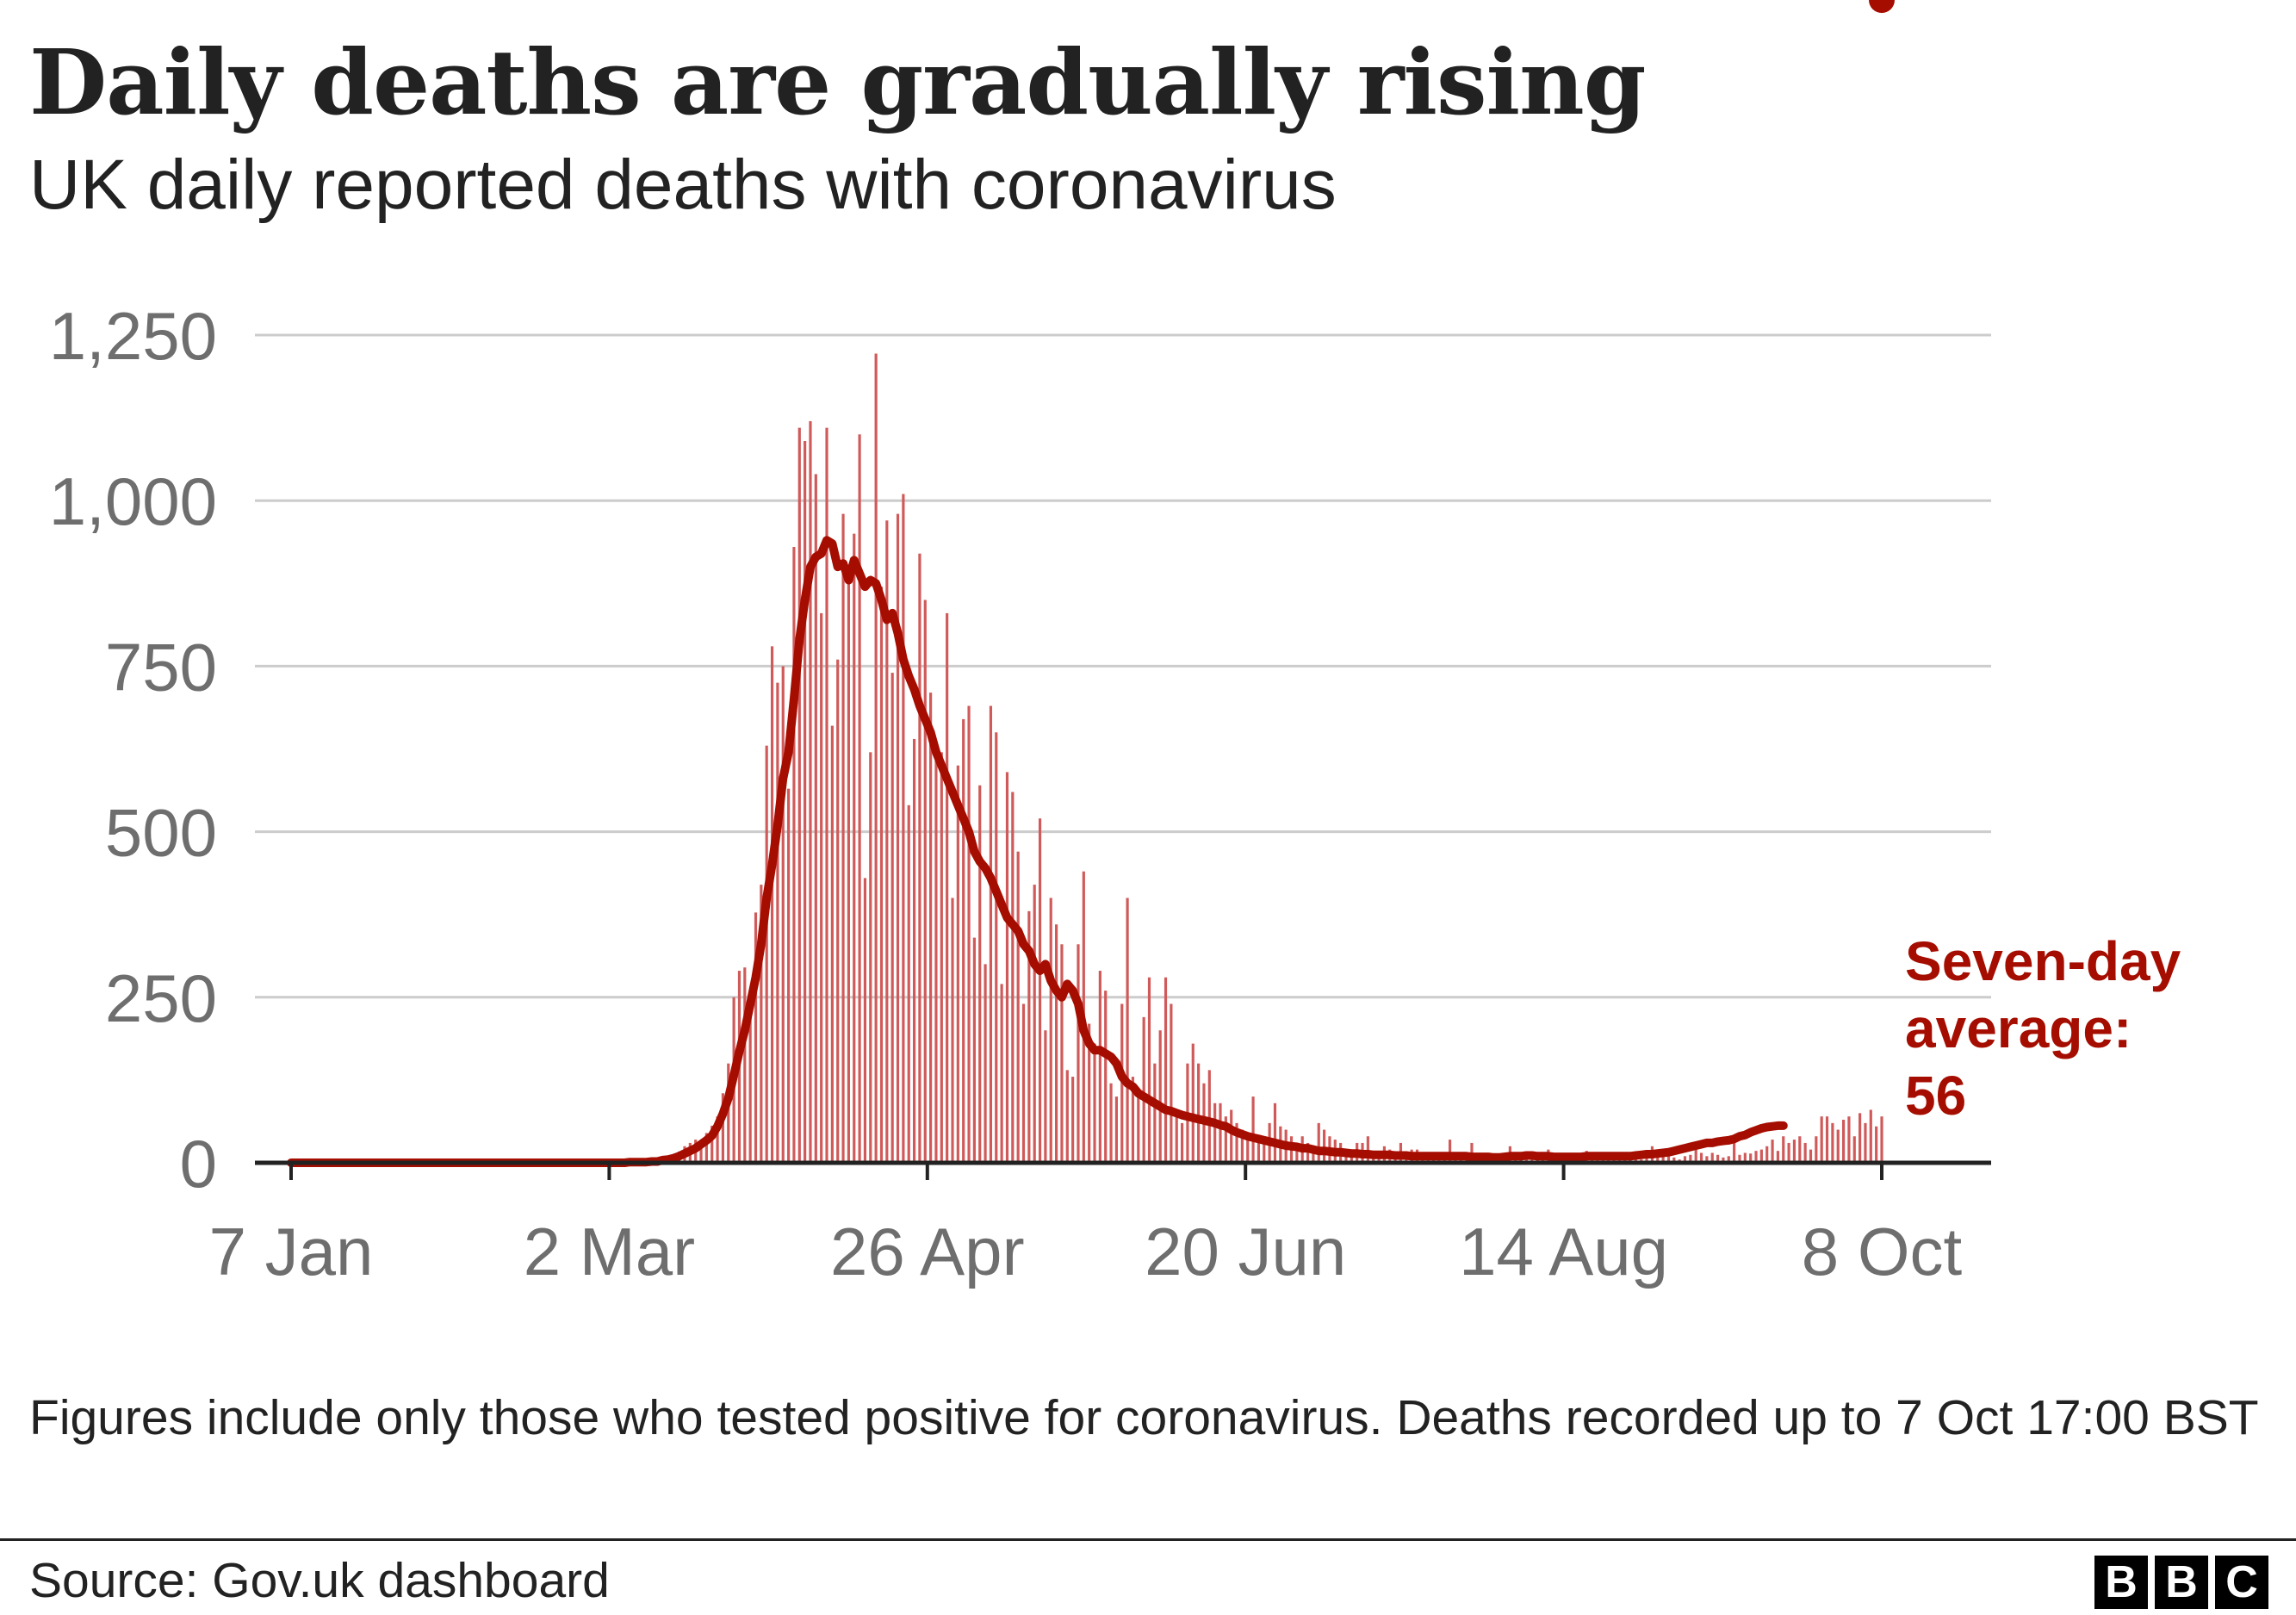  Describe the element at coordinates (133, 501) in the screenshot. I see `y-tick-label: 1,000` at that location.